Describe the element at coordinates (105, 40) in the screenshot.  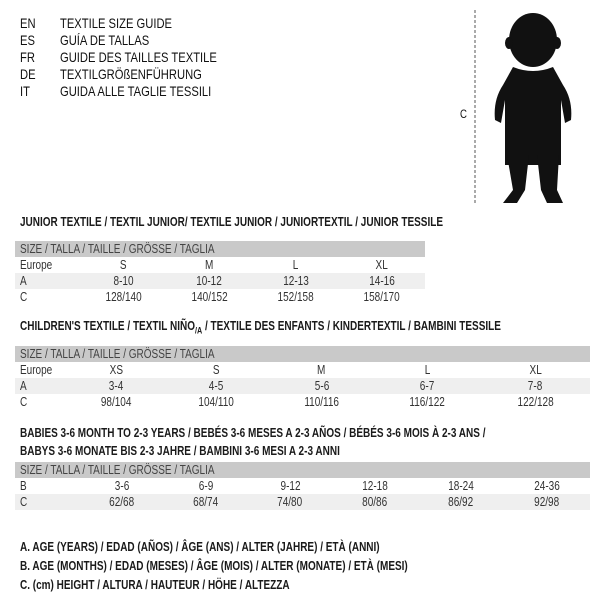
I see `language-title: GUÍA DE TALLAS` at that location.